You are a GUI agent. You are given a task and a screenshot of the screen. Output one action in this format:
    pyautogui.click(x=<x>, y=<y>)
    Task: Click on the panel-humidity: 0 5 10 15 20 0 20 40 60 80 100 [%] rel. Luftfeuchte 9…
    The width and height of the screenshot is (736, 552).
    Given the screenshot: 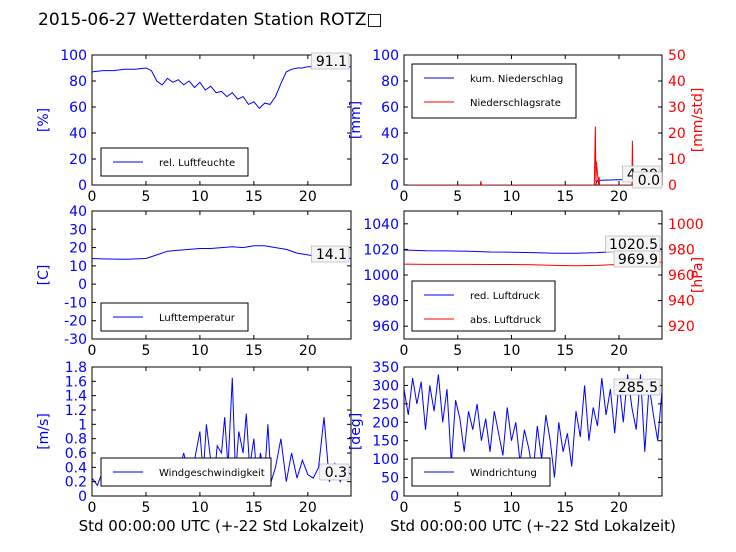 What is the action you would take?
    pyautogui.click(x=194, y=126)
    